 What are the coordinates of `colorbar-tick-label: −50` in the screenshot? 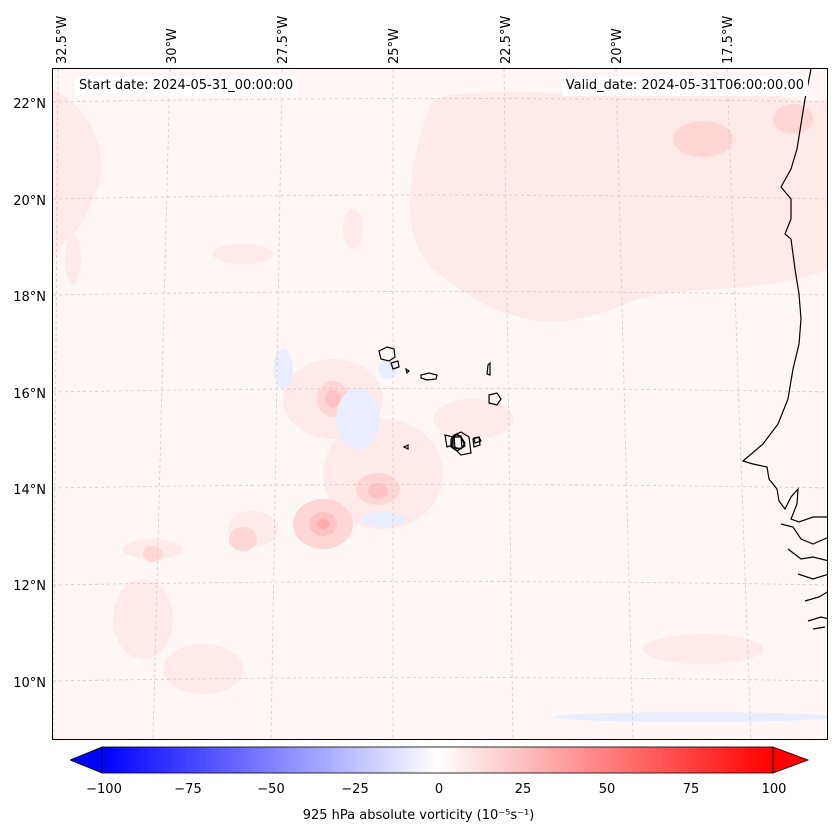 It's located at (271, 789).